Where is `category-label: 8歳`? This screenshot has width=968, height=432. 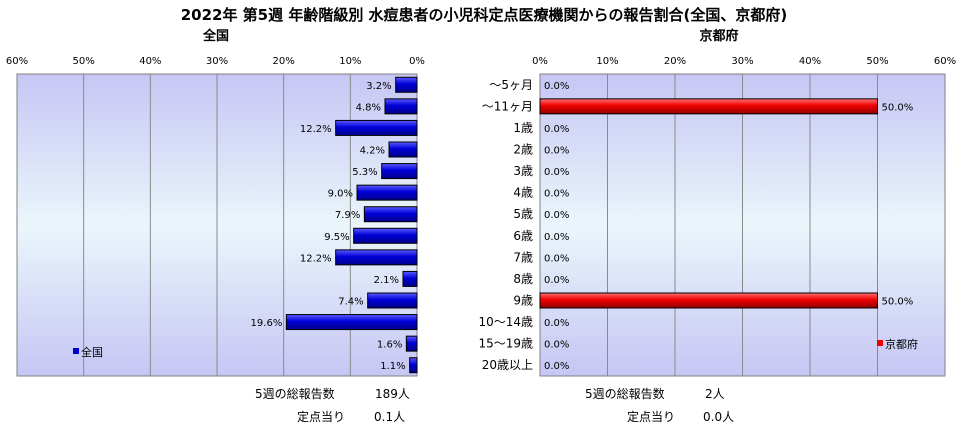 category-label: 8歳 is located at coordinates (523, 279).